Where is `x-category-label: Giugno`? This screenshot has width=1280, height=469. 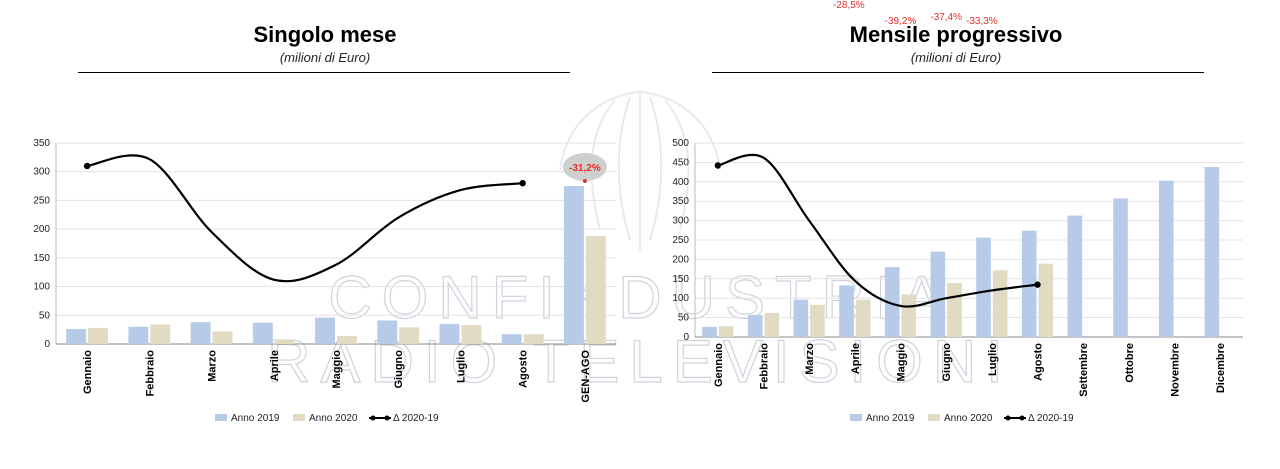
x-category-label: Giugno is located at coordinates (399, 369).